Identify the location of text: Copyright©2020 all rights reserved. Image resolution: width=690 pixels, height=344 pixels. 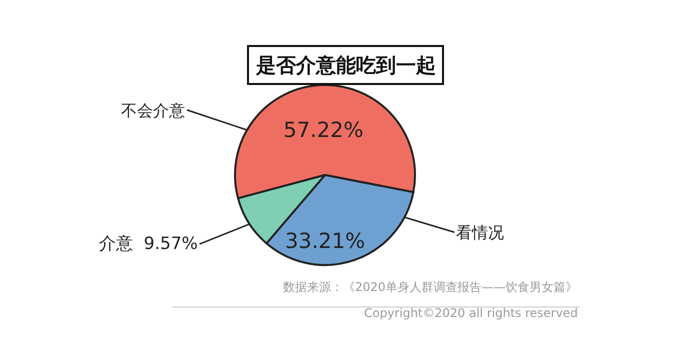
(471, 313).